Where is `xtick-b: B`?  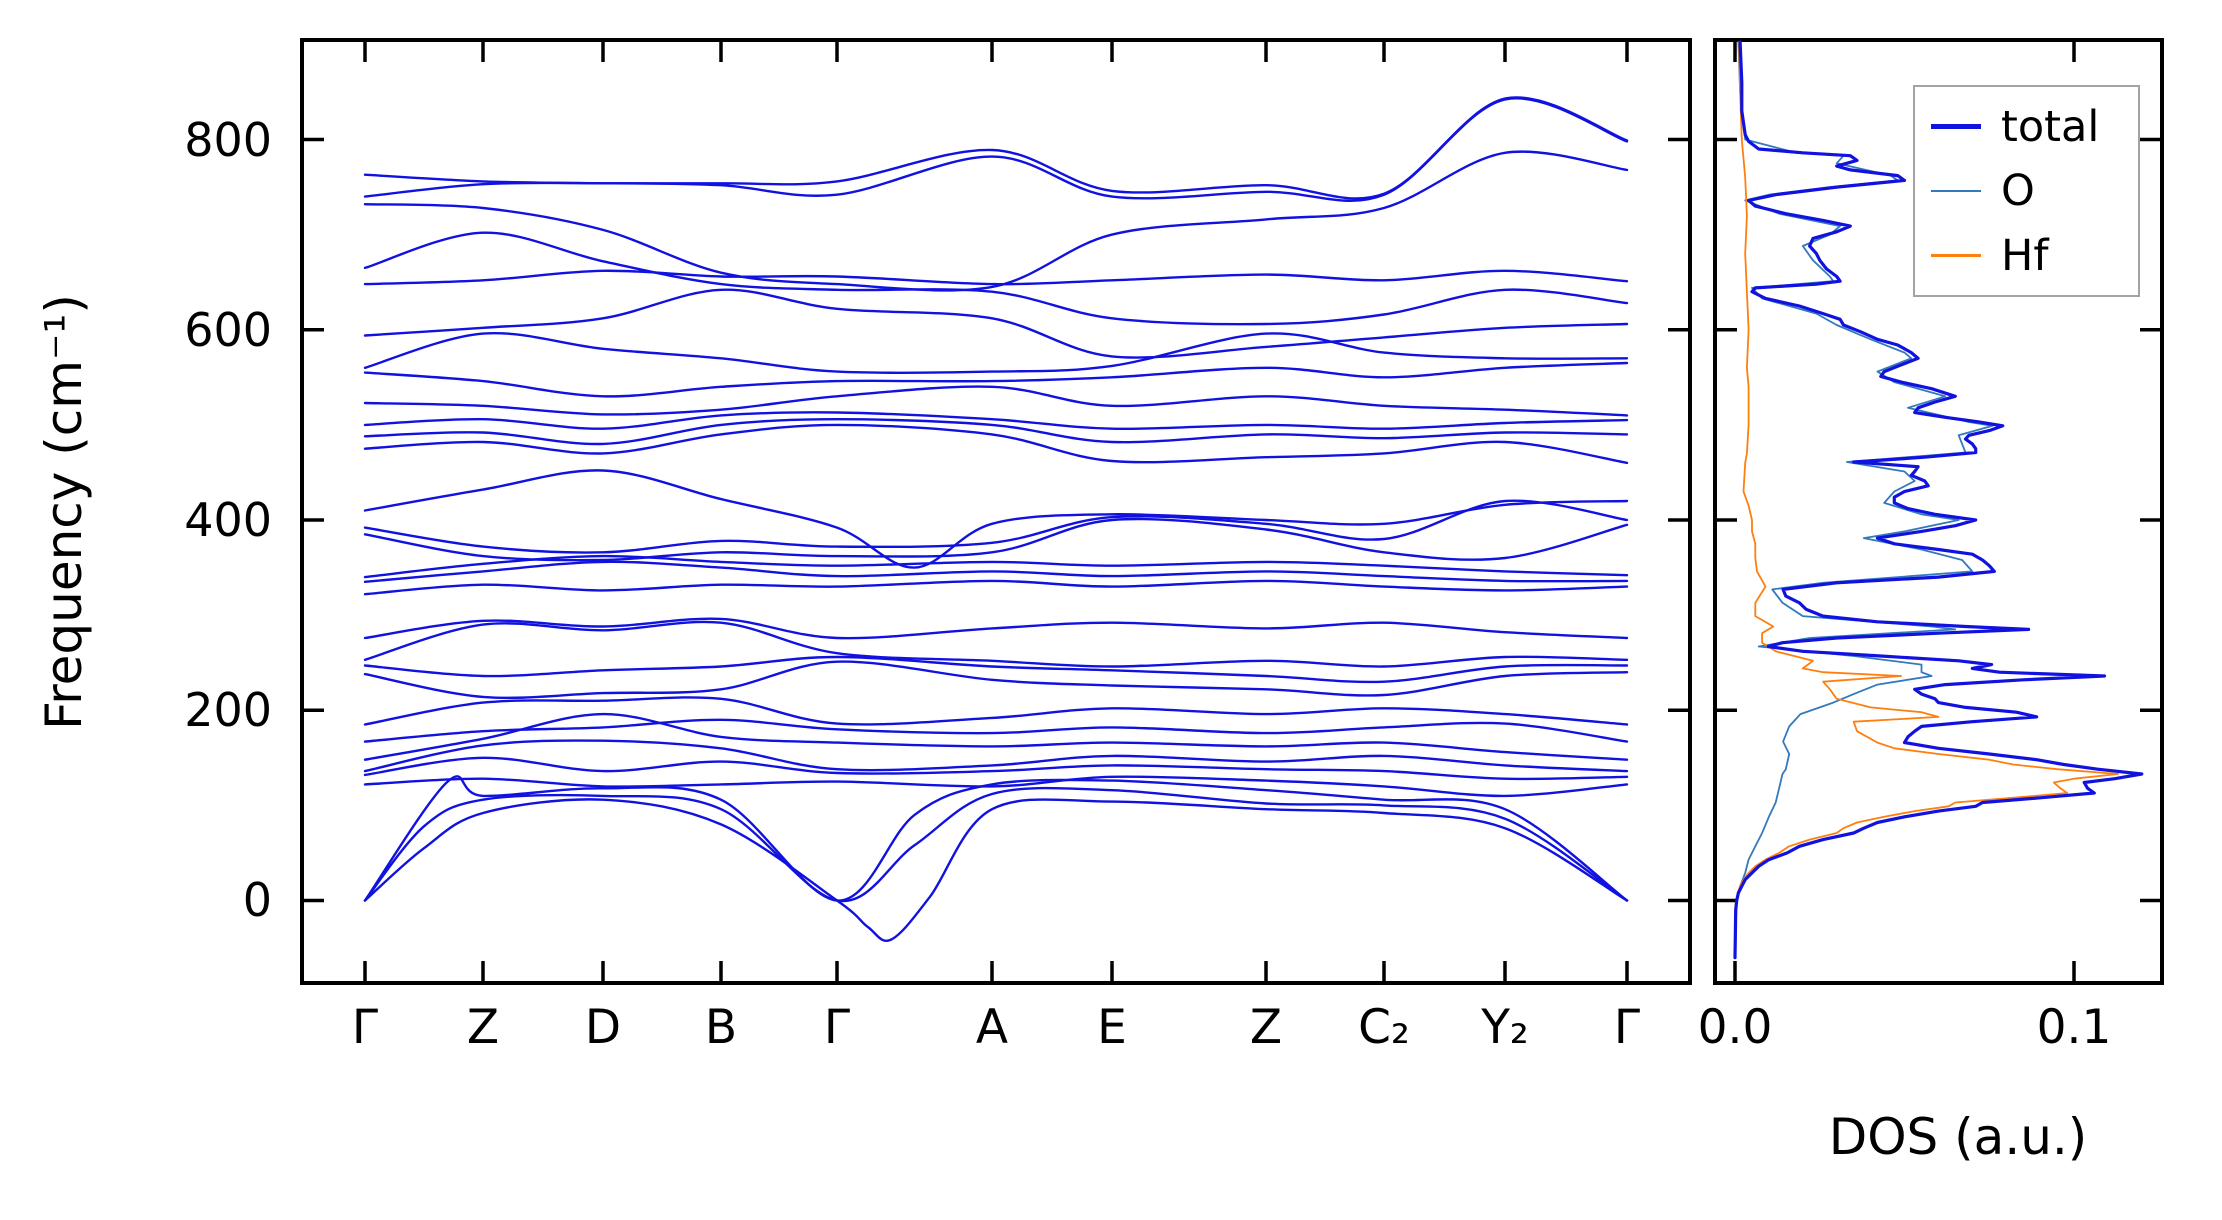
xtick-b: B is located at coordinates (721, 1027).